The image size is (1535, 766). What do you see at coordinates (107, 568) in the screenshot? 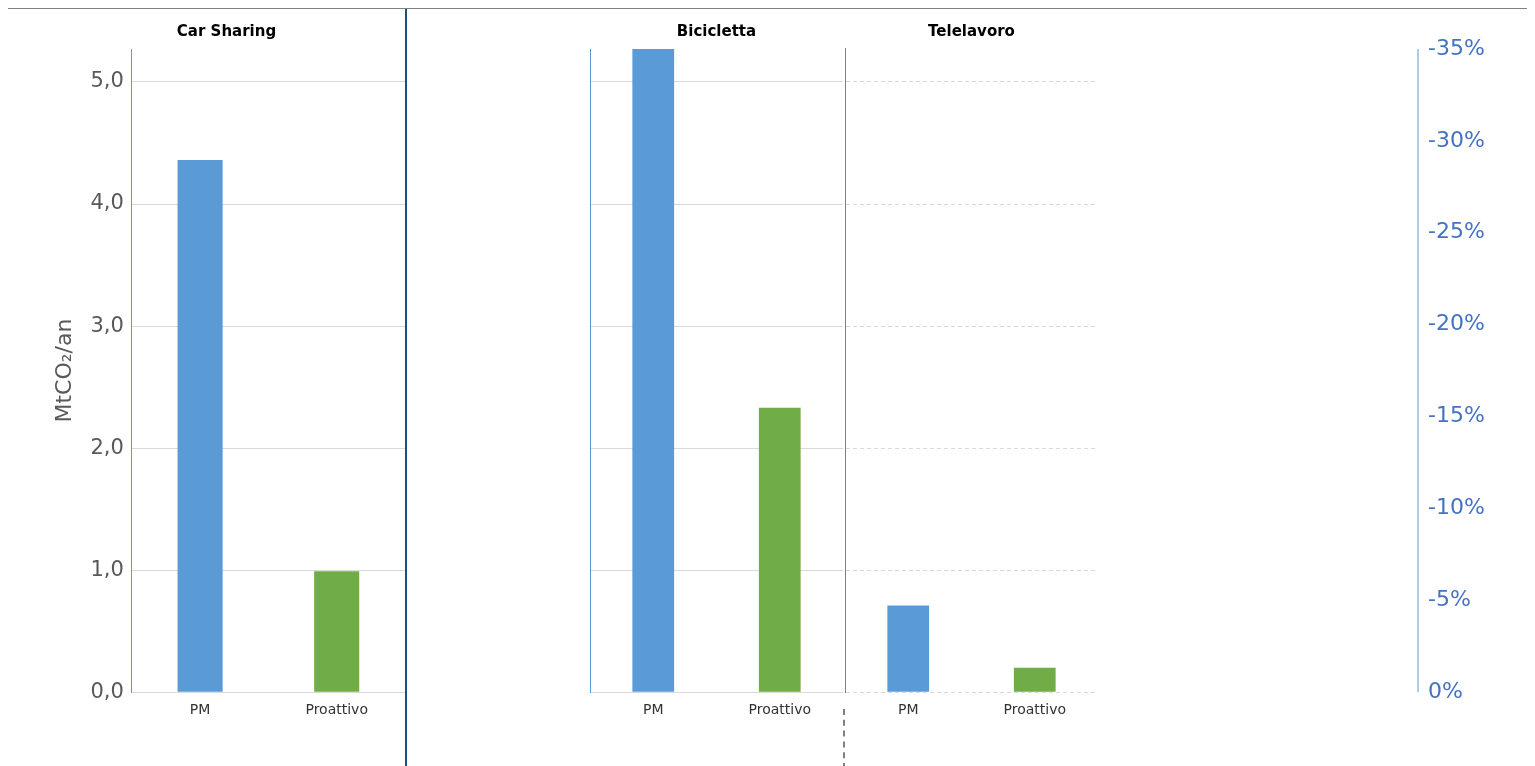
I see `y-tick-label: 1,0` at bounding box center [107, 568].